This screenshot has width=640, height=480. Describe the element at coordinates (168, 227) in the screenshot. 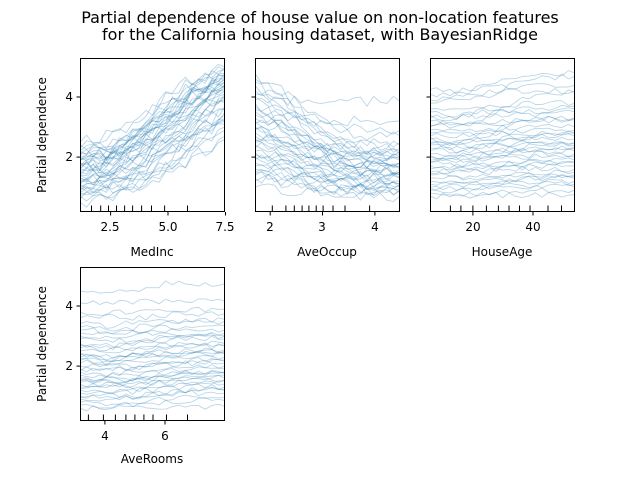

I see `x-tick-label: 5.0` at that location.